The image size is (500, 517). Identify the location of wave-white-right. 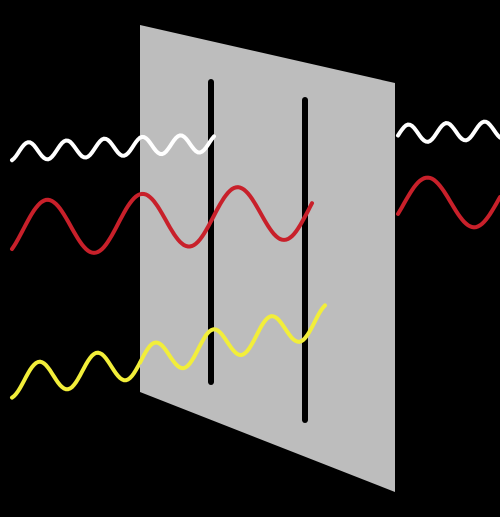
(448, 131).